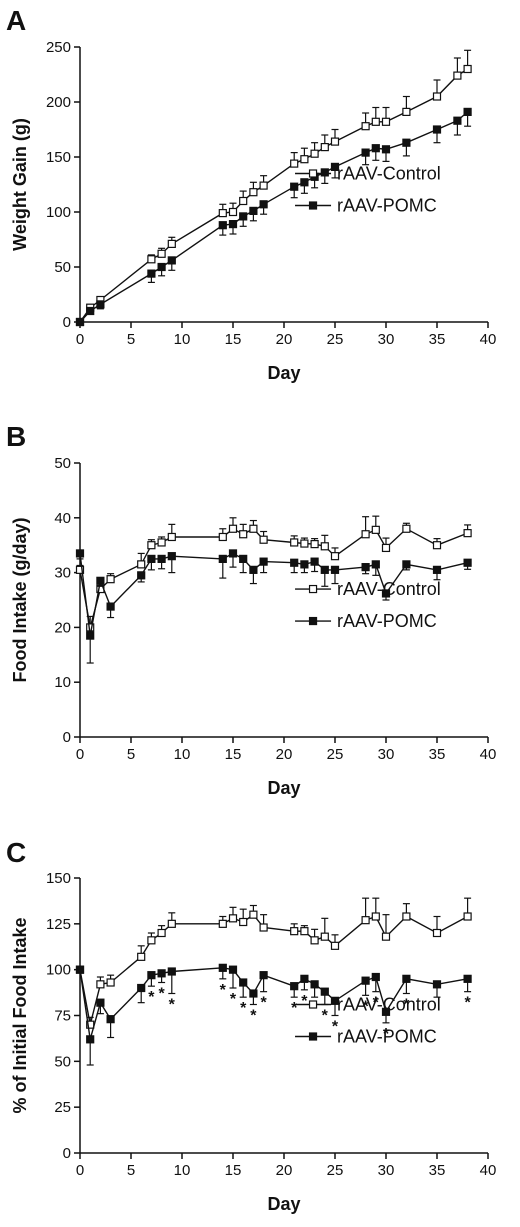  What do you see at coordinates (389, 589) in the screenshot?
I see `legend-label: rAAV-Control` at bounding box center [389, 589].